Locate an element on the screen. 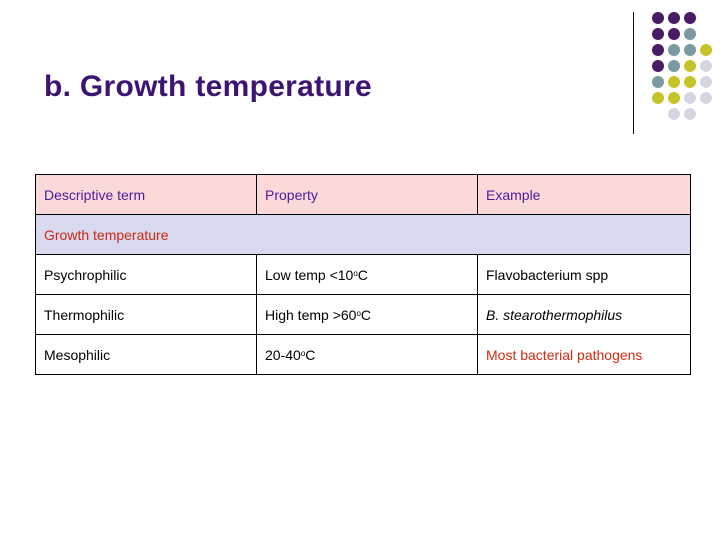 This screenshot has width=728, height=546. property-value: 20-40 is located at coordinates (283, 354).